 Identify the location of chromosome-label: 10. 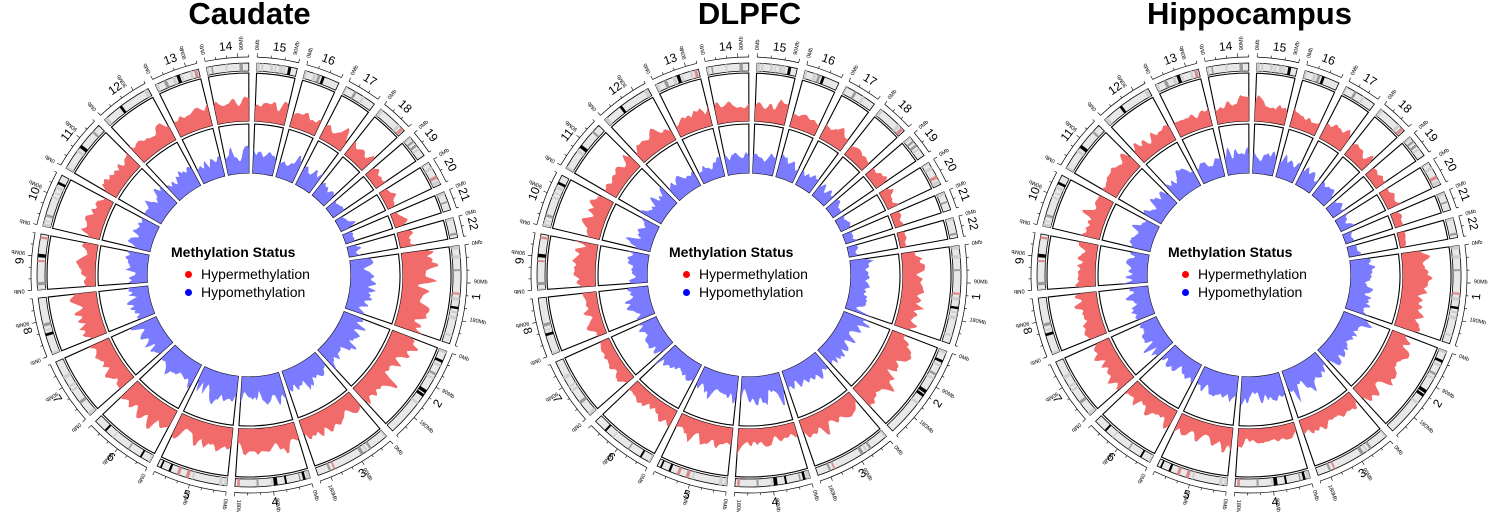
(534, 194).